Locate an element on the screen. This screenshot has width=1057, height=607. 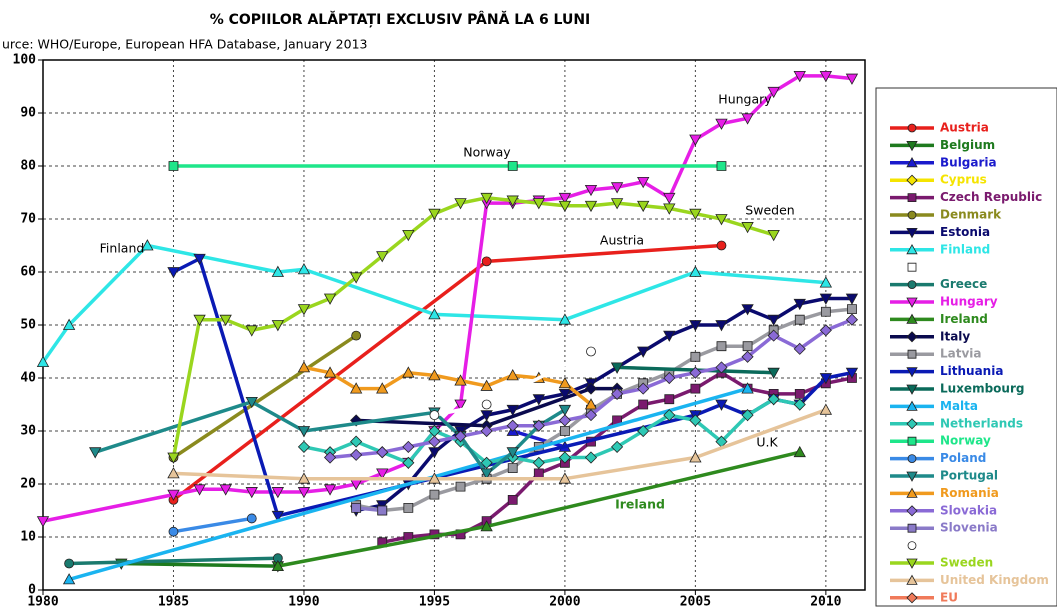
legend-label: Ireland is located at coordinates (964, 319).